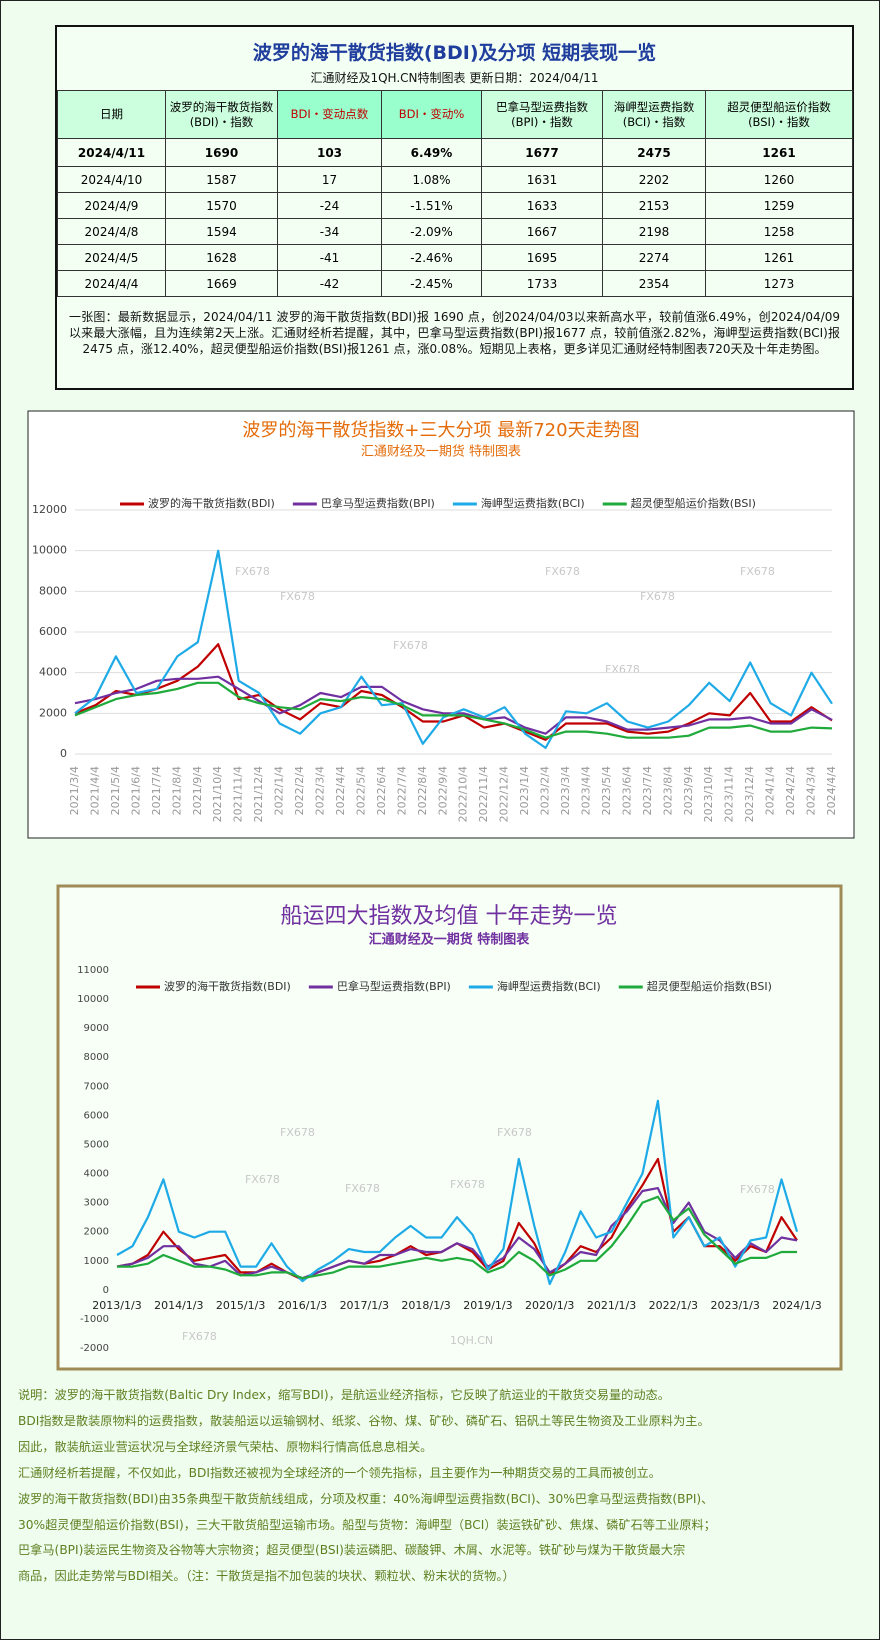 Image resolution: width=880 pixels, height=1640 pixels. Describe the element at coordinates (96, 1086) in the screenshot. I see `y-tick-label: 7000` at that location.